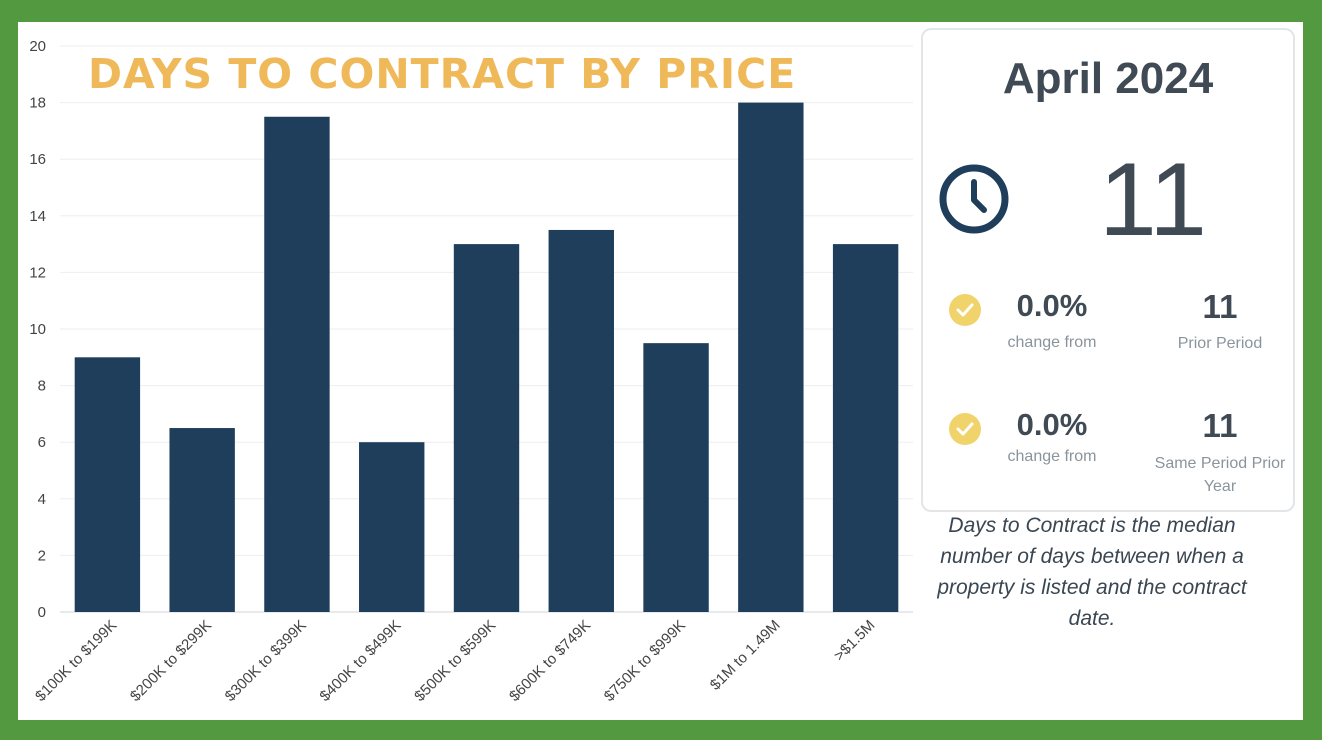  I want to click on y-tick-label: 4, so click(42, 499).